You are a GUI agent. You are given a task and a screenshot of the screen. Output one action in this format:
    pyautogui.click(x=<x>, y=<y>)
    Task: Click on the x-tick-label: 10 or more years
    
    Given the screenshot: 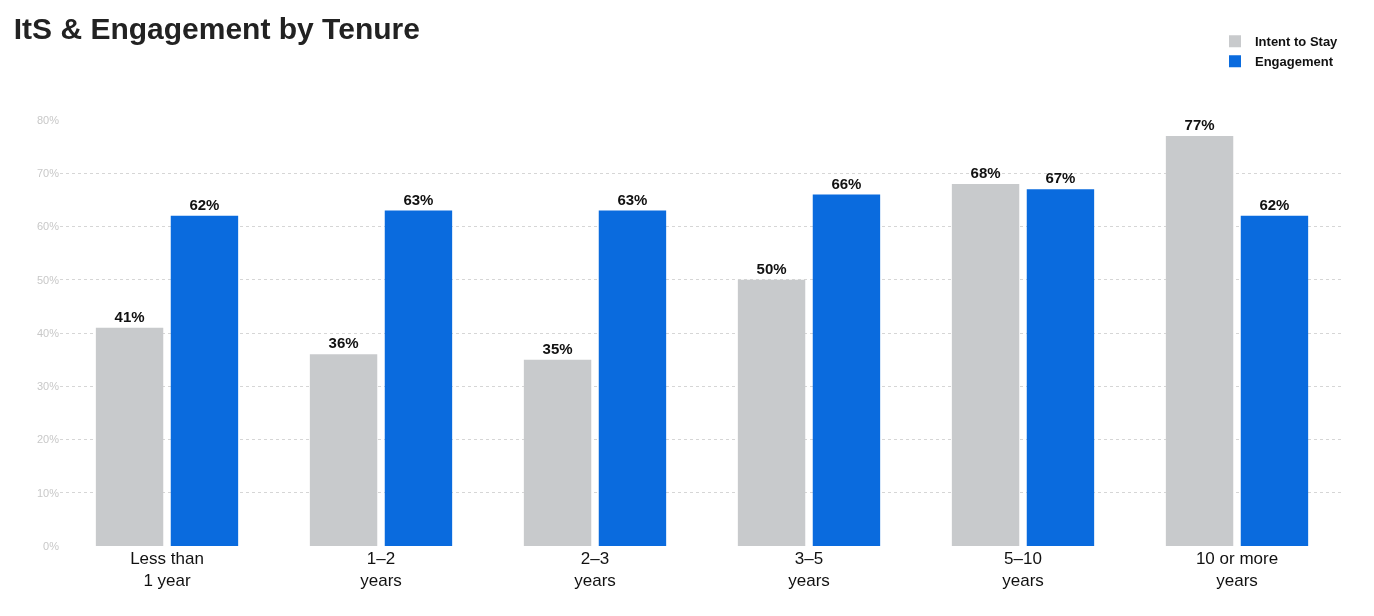 What is the action you would take?
    pyautogui.click(x=1237, y=570)
    